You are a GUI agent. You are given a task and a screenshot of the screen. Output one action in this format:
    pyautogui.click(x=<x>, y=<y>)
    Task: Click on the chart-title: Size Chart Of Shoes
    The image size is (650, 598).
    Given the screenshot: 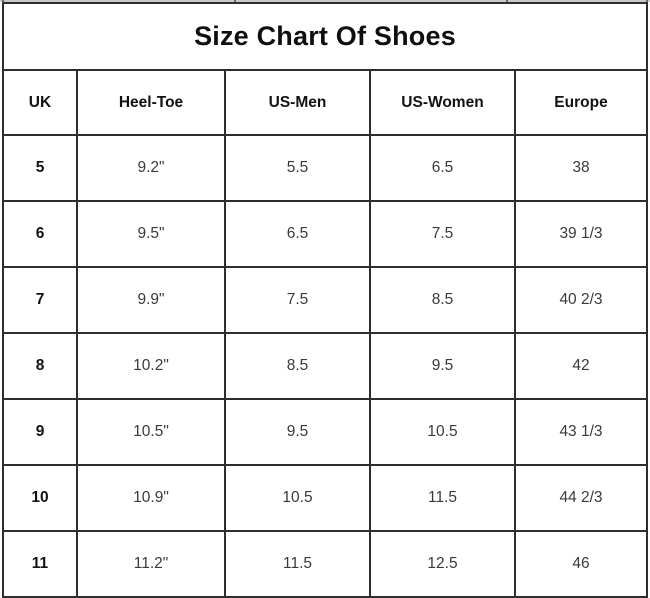 What is the action you would take?
    pyautogui.click(x=325, y=36)
    